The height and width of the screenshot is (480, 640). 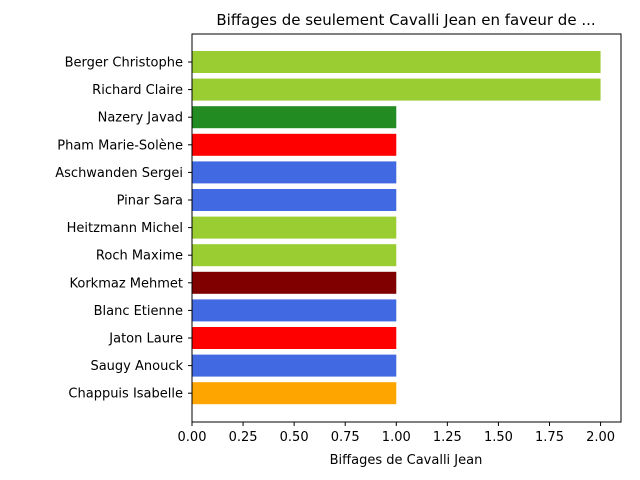 I want to click on x-tick-label: 0.25, so click(x=243, y=437).